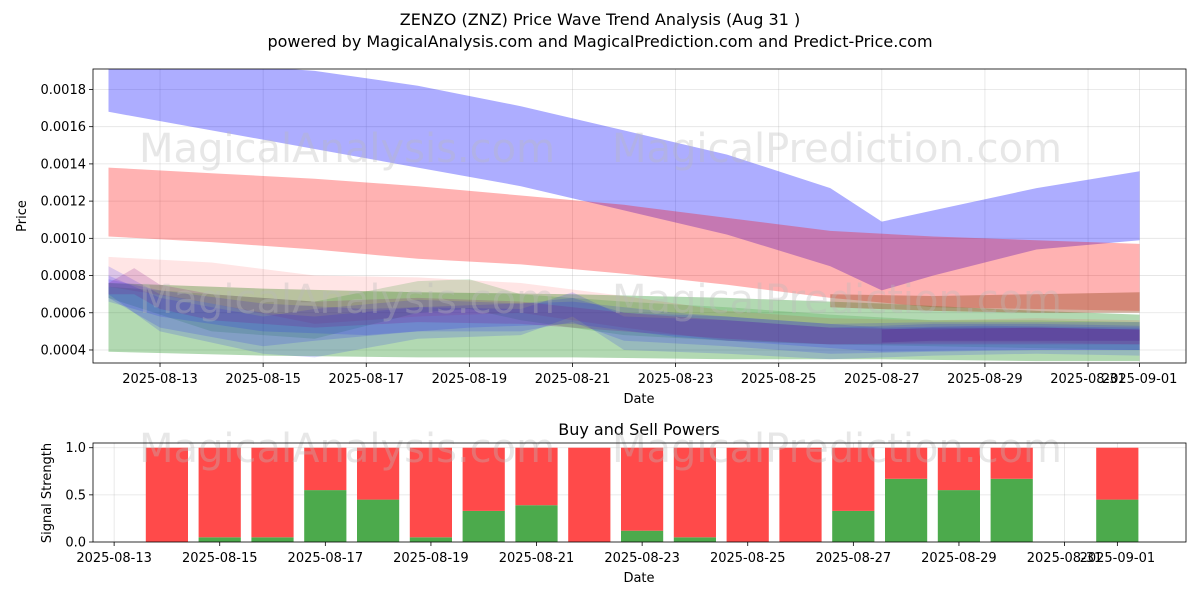 The image size is (1200, 600). Describe the element at coordinates (114, 558) in the screenshot. I see `signal-x-tick-label: 2025-08-13` at that location.